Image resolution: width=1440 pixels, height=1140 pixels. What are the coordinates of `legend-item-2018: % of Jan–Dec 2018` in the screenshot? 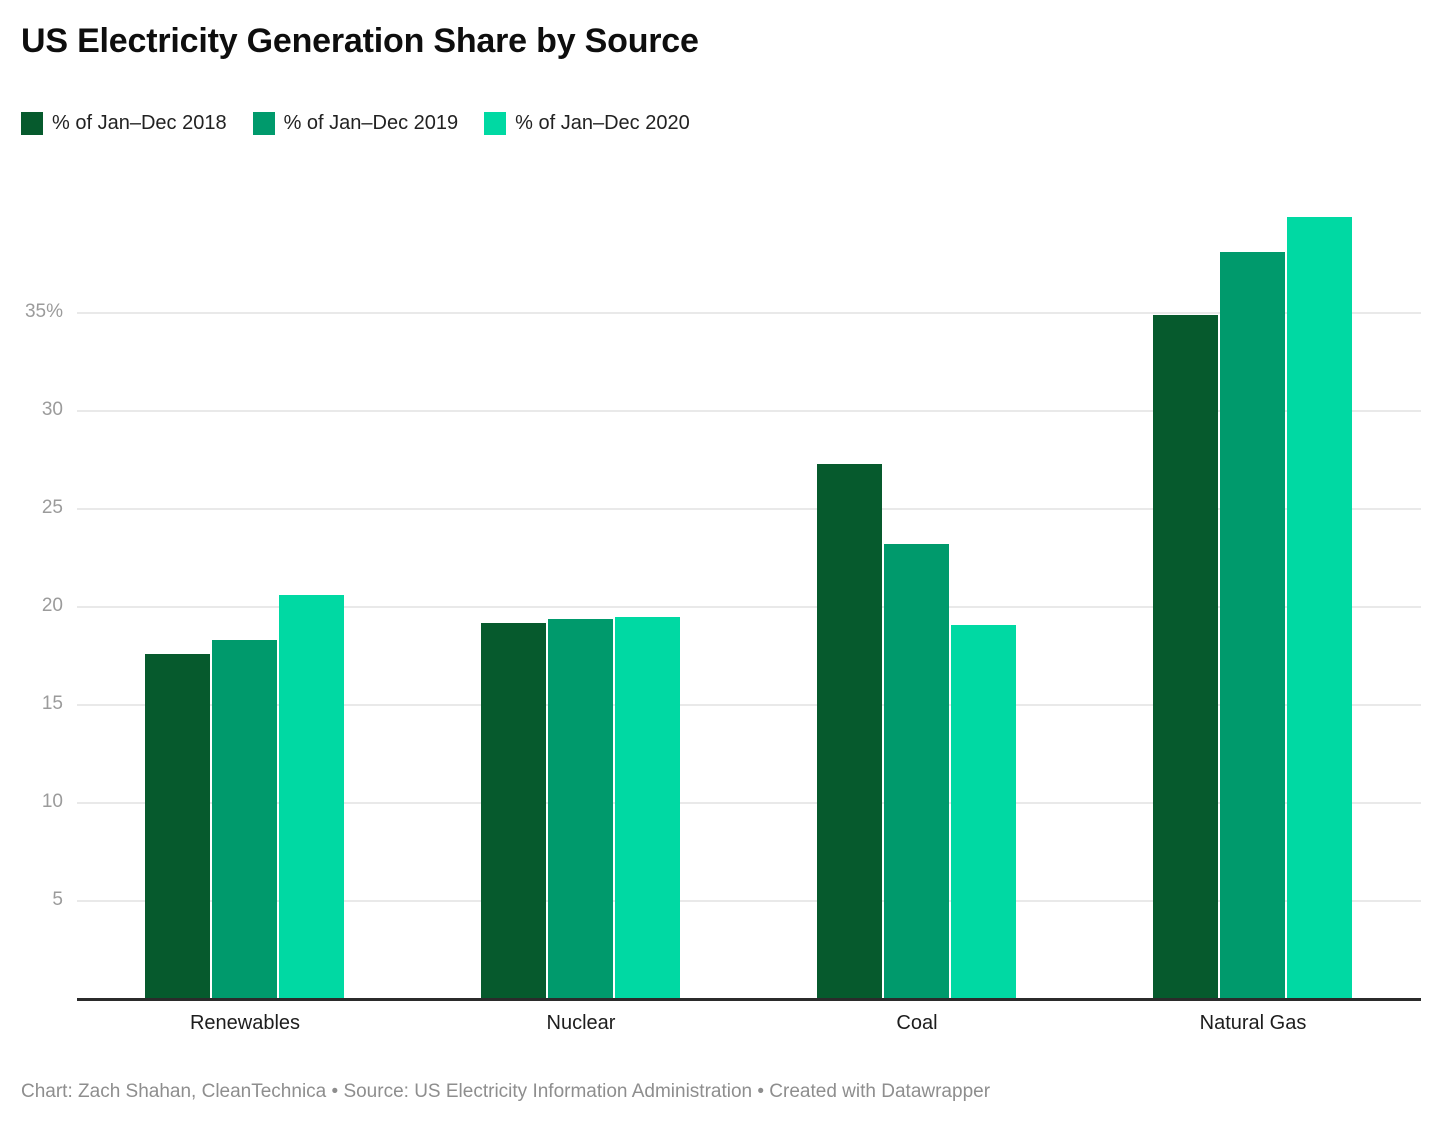 It's located at (124, 123).